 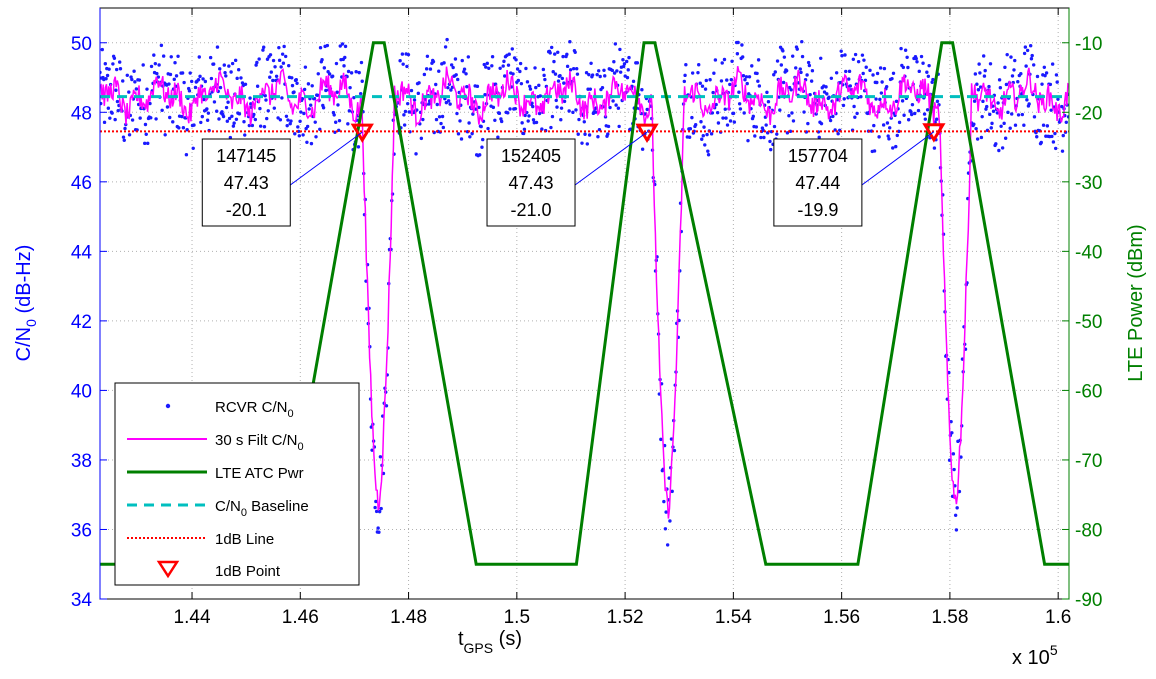 I want to click on y-left-tick-label: 40, so click(x=81, y=391).